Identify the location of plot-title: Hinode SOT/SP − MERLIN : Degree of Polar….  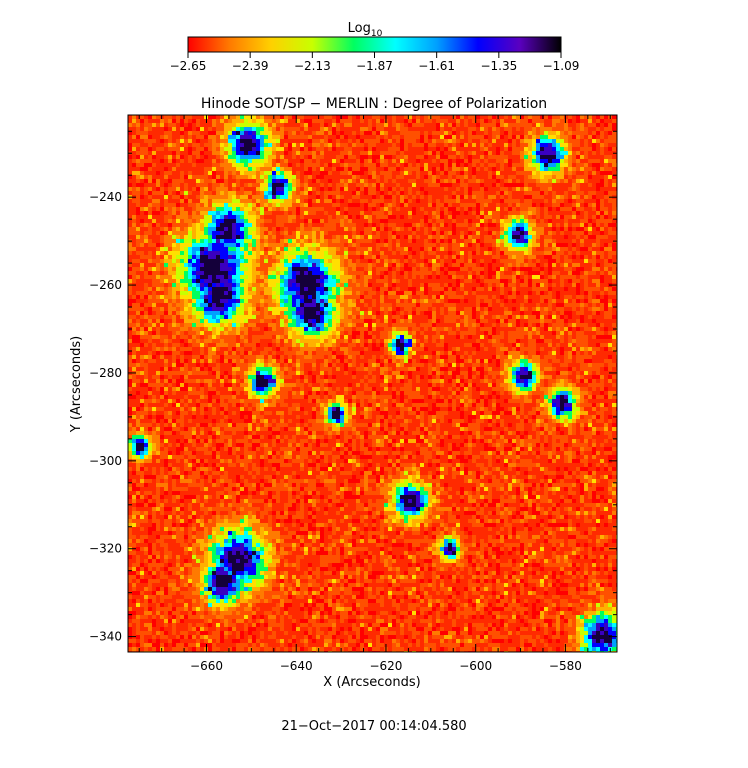
(374, 104).